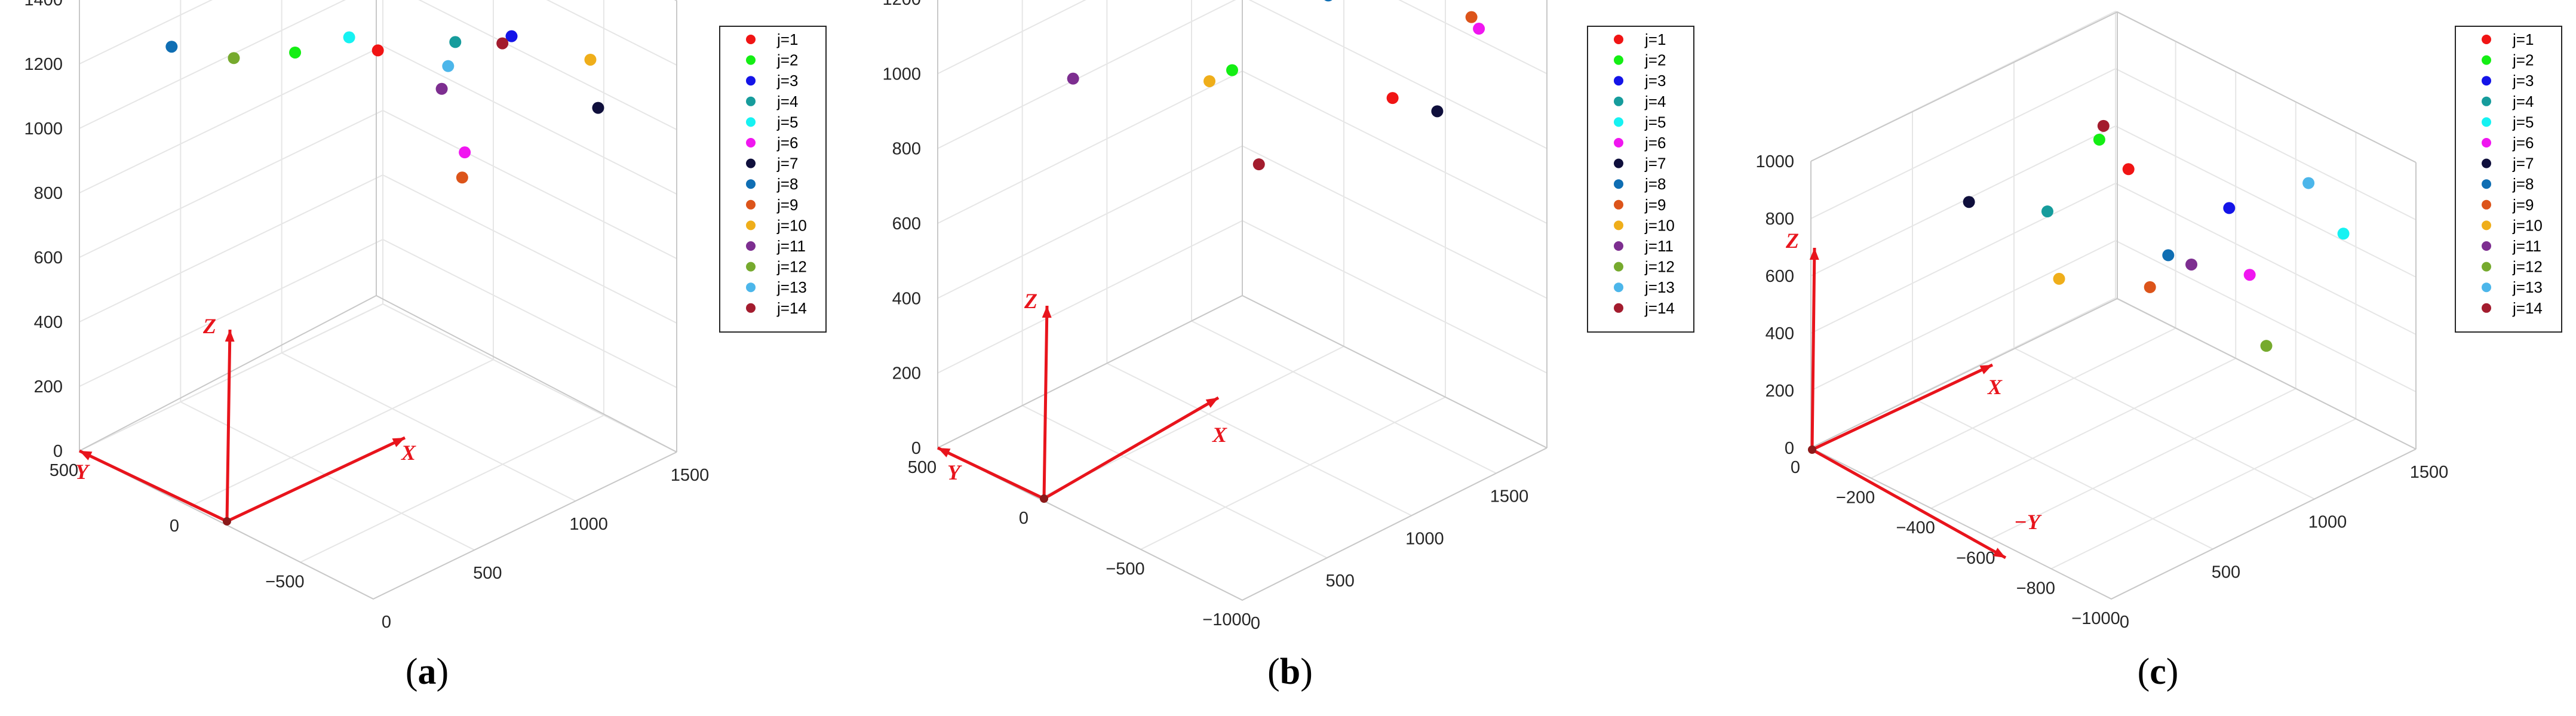  Describe the element at coordinates (427, 672) in the screenshot. I see `panel-label: (a)` at that location.